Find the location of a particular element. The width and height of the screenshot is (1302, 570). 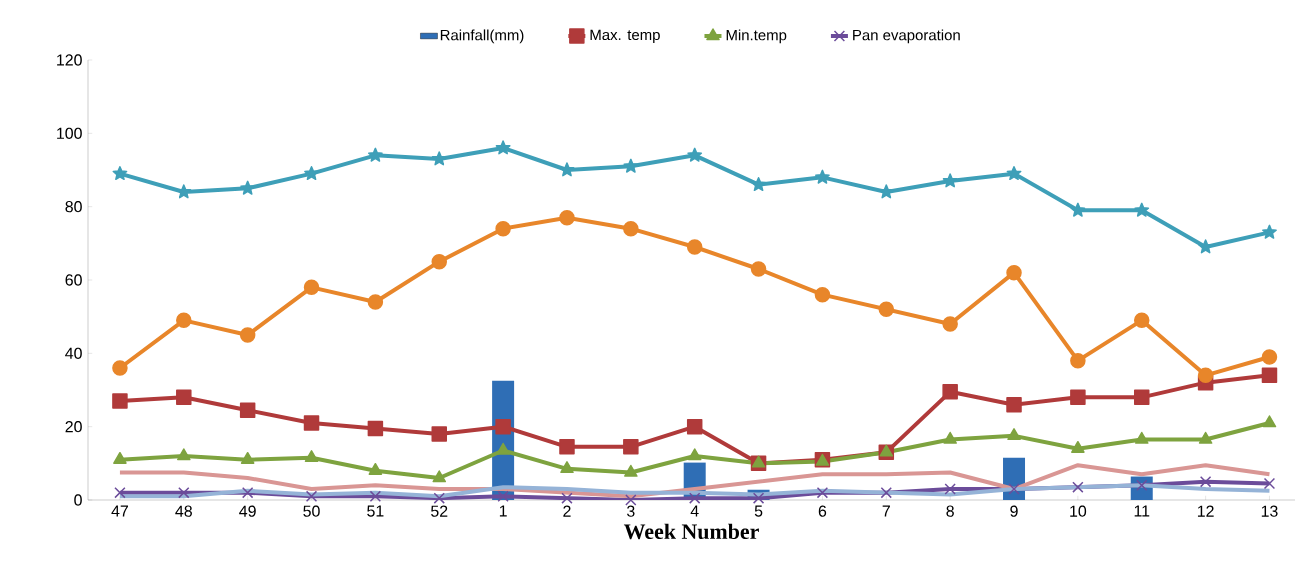

x-tick-label: 7 is located at coordinates (886, 511).